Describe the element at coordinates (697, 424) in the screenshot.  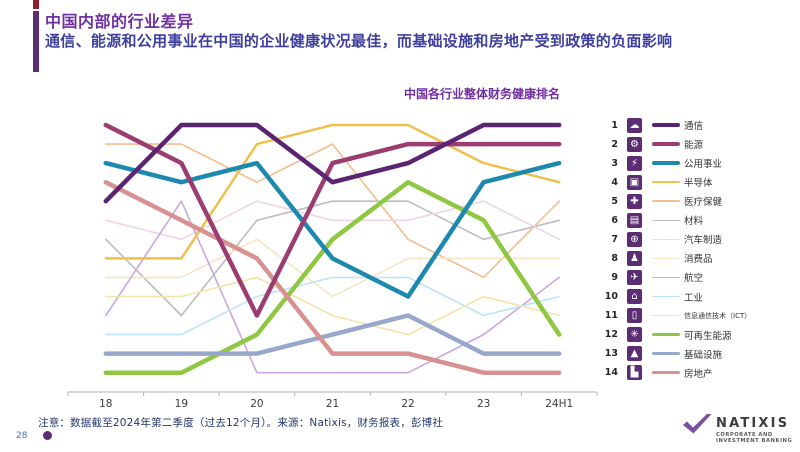
I see `natixis-check-icon` at that location.